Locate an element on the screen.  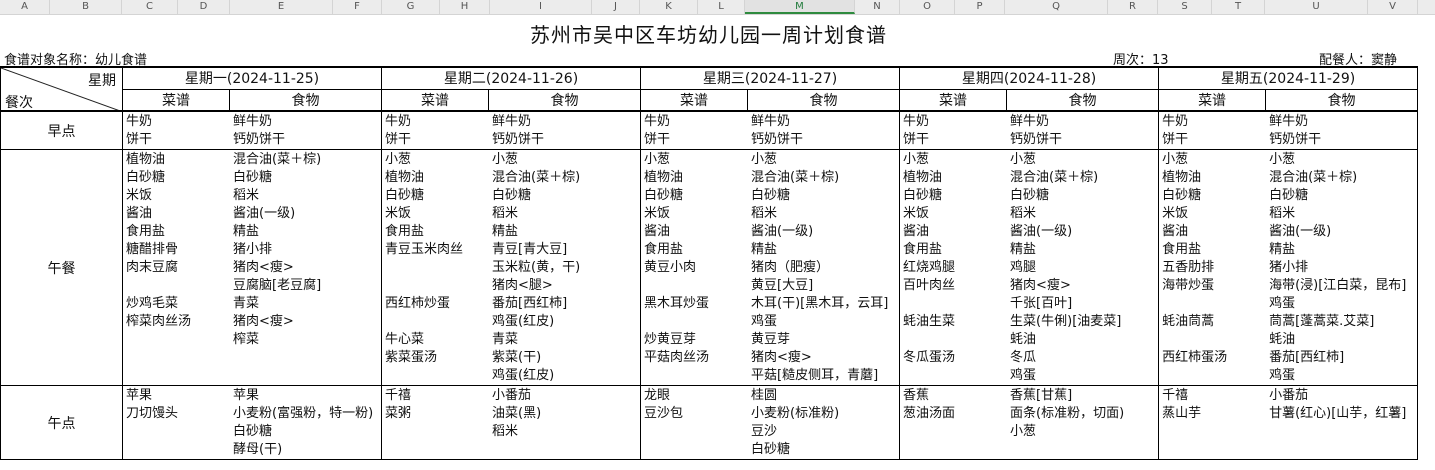
menu-cell: 小葱 植物油 白砂糖 米饭 酱油 食用盐 黄豆小肉 黑木耳炒蛋 炒黄豆芽 平菇肉丝汤 is located at coordinates (694, 267).